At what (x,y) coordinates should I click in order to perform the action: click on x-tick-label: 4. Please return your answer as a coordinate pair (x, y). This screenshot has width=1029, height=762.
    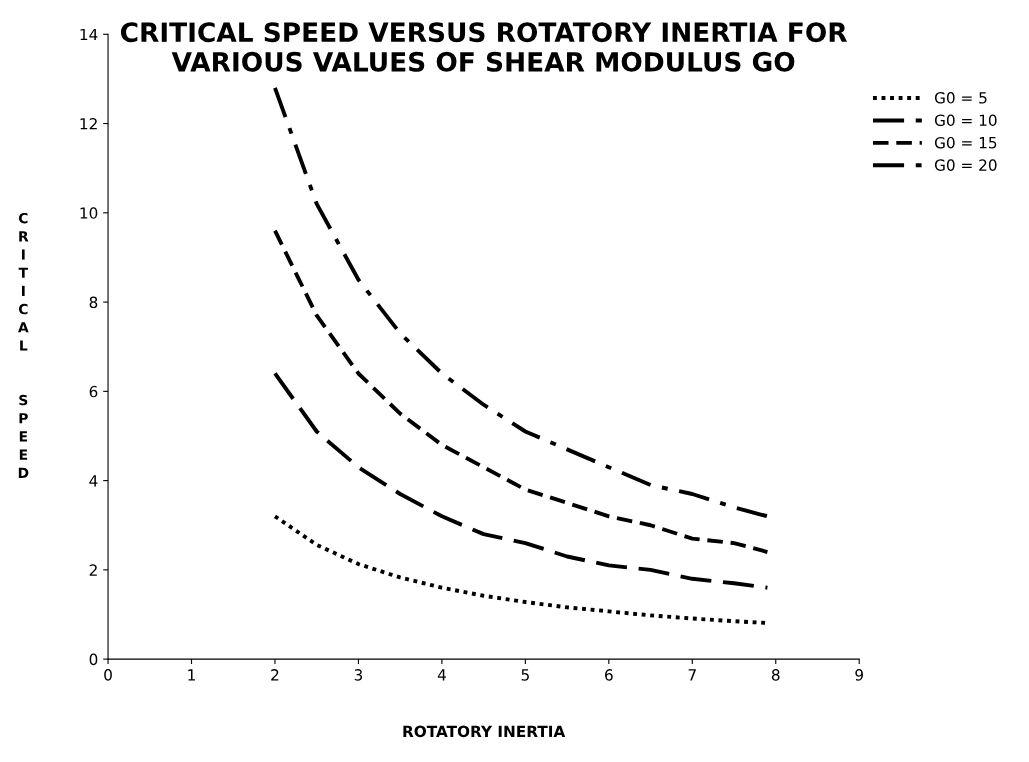
    Looking at the image, I should click on (441, 675).